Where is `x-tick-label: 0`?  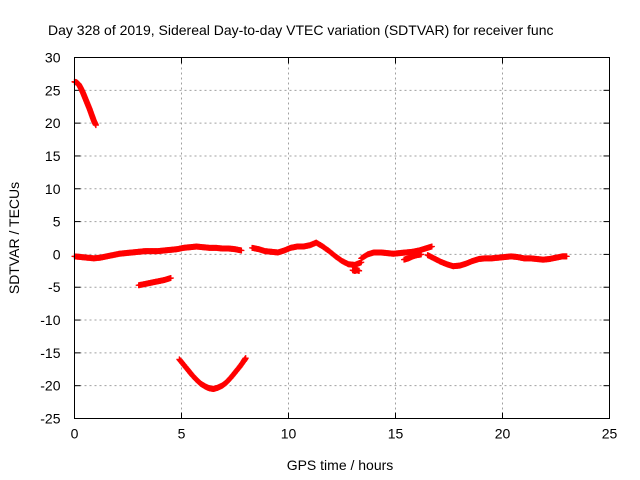
x-tick-label: 0 is located at coordinates (75, 434).